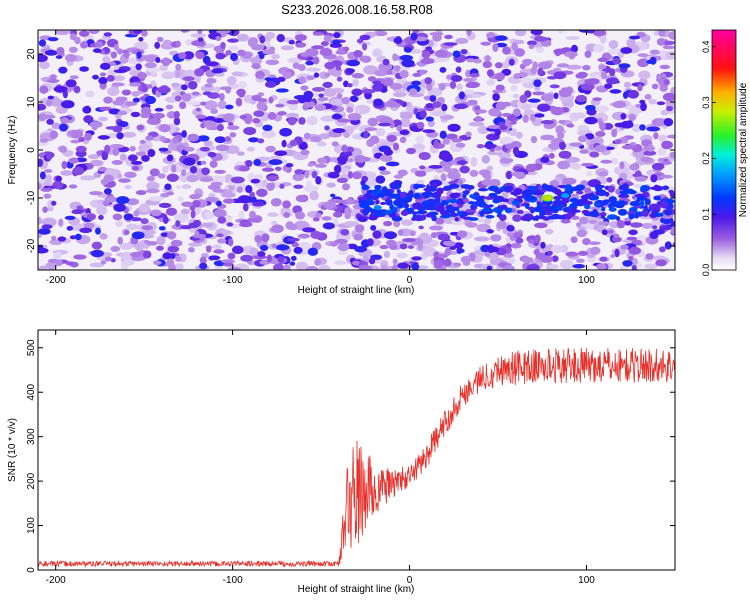 Image resolution: width=750 pixels, height=605 pixels. I want to click on snr-x-tick-label: -100, so click(233, 580).